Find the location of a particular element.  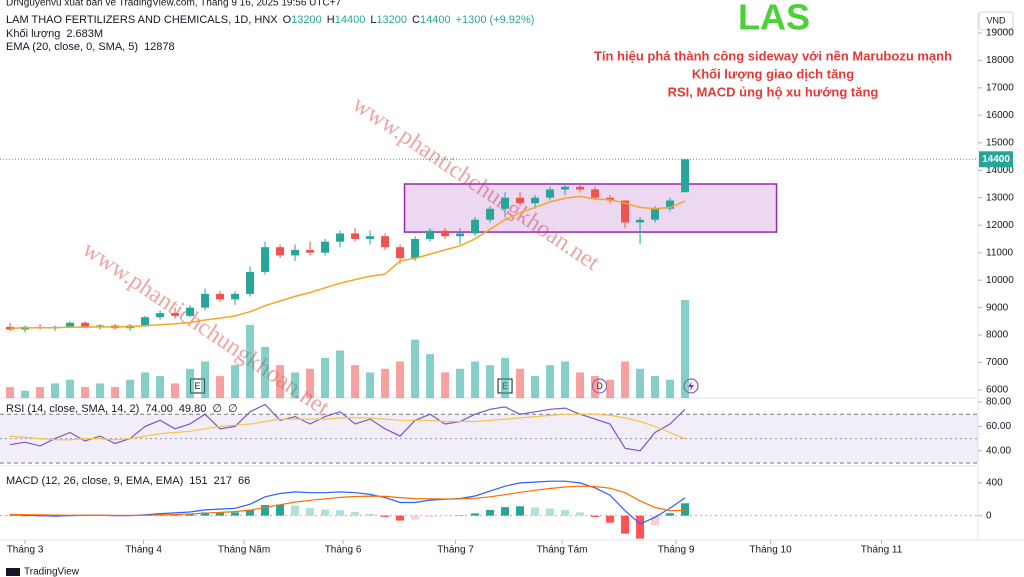

x-tick-label: Tháng 7 is located at coordinates (455, 550).